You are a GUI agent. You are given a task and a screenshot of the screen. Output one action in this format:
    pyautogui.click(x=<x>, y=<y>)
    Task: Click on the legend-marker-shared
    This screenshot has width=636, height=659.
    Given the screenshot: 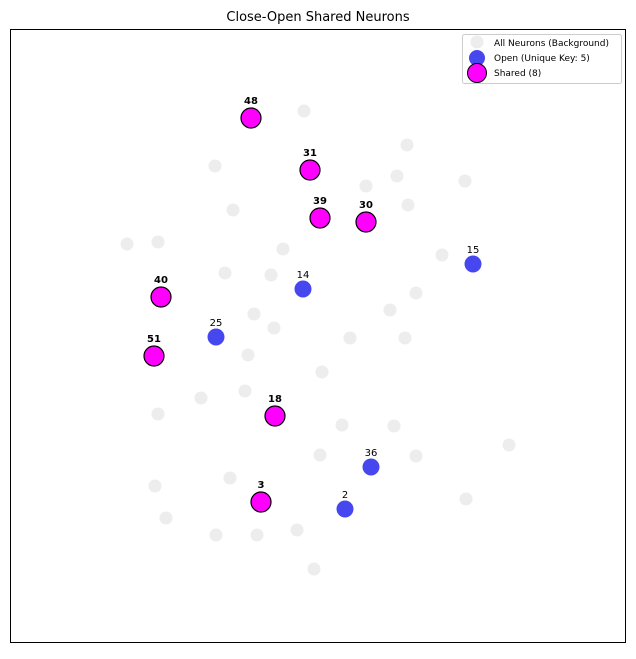 What is the action you would take?
    pyautogui.click(x=477, y=73)
    